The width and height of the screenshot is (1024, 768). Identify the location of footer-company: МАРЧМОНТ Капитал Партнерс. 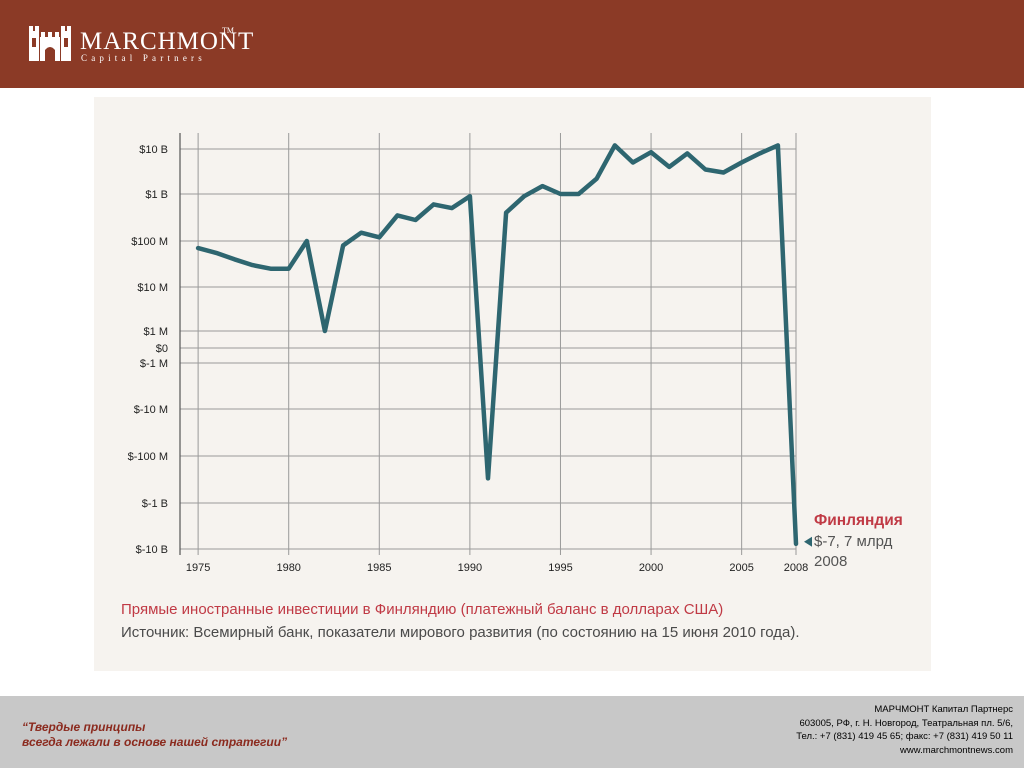
(943, 709).